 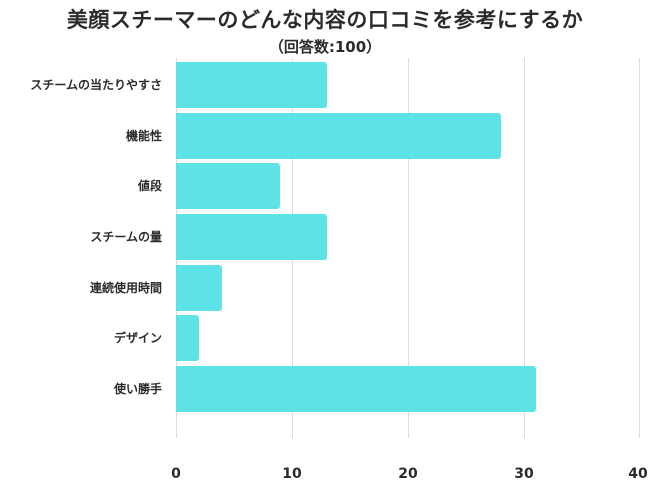 What do you see at coordinates (143, 136) in the screenshot?
I see `category-label: 機能性` at bounding box center [143, 136].